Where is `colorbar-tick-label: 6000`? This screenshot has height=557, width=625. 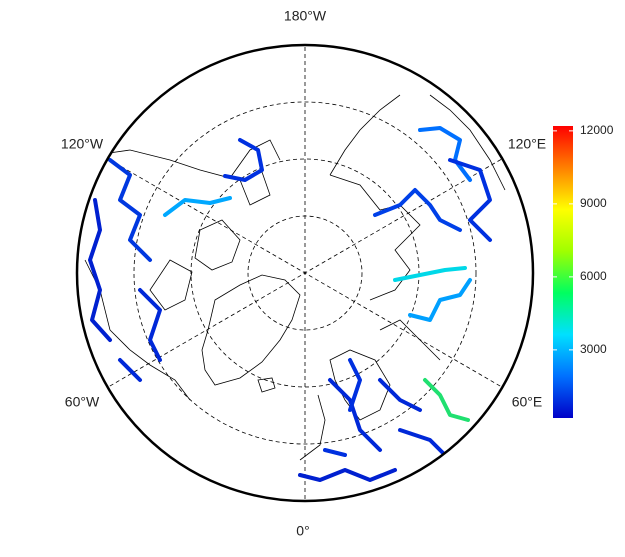 colorbar-tick-label: 6000 is located at coordinates (593, 276).